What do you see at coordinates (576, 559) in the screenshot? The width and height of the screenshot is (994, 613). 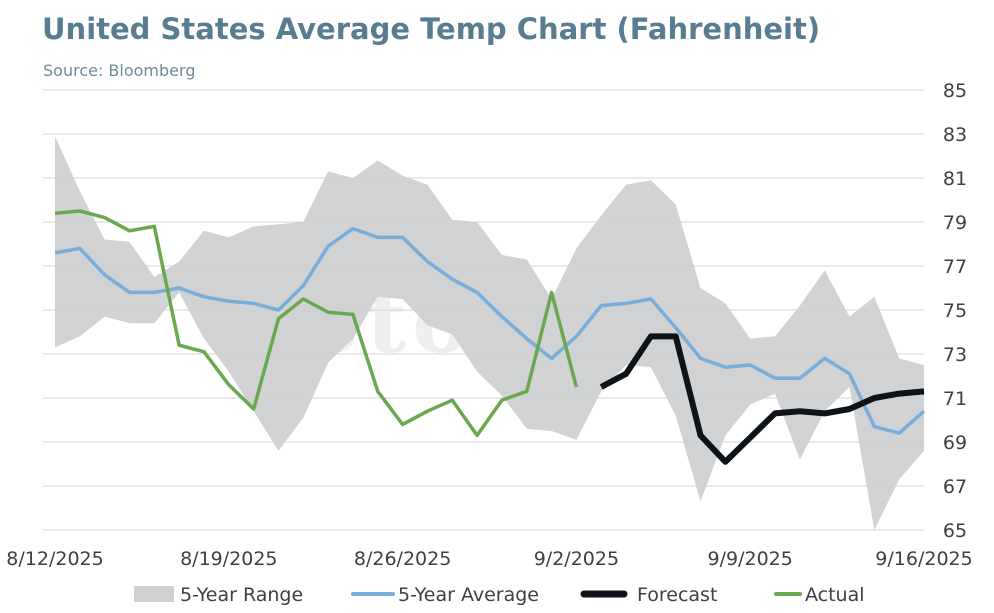 I see `x-tick-label: 9/2/2025` at bounding box center [576, 559].